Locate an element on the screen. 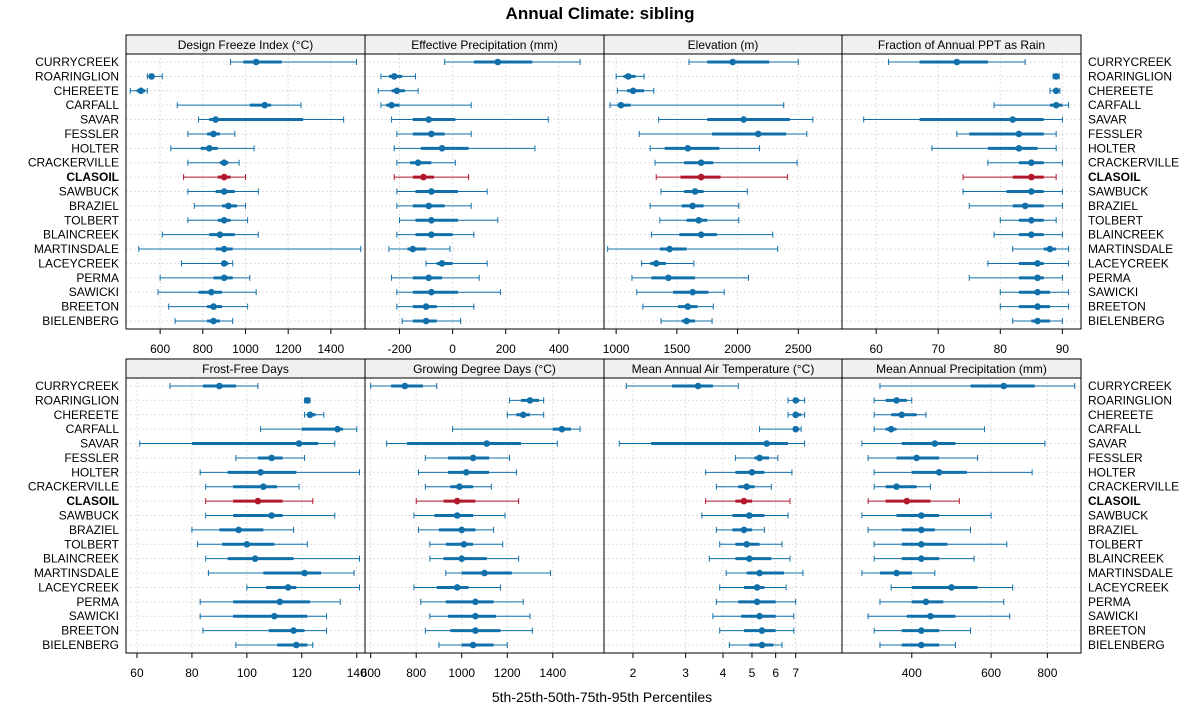 This screenshot has height=725, width=1200. tick-label: 2500 is located at coordinates (798, 349).